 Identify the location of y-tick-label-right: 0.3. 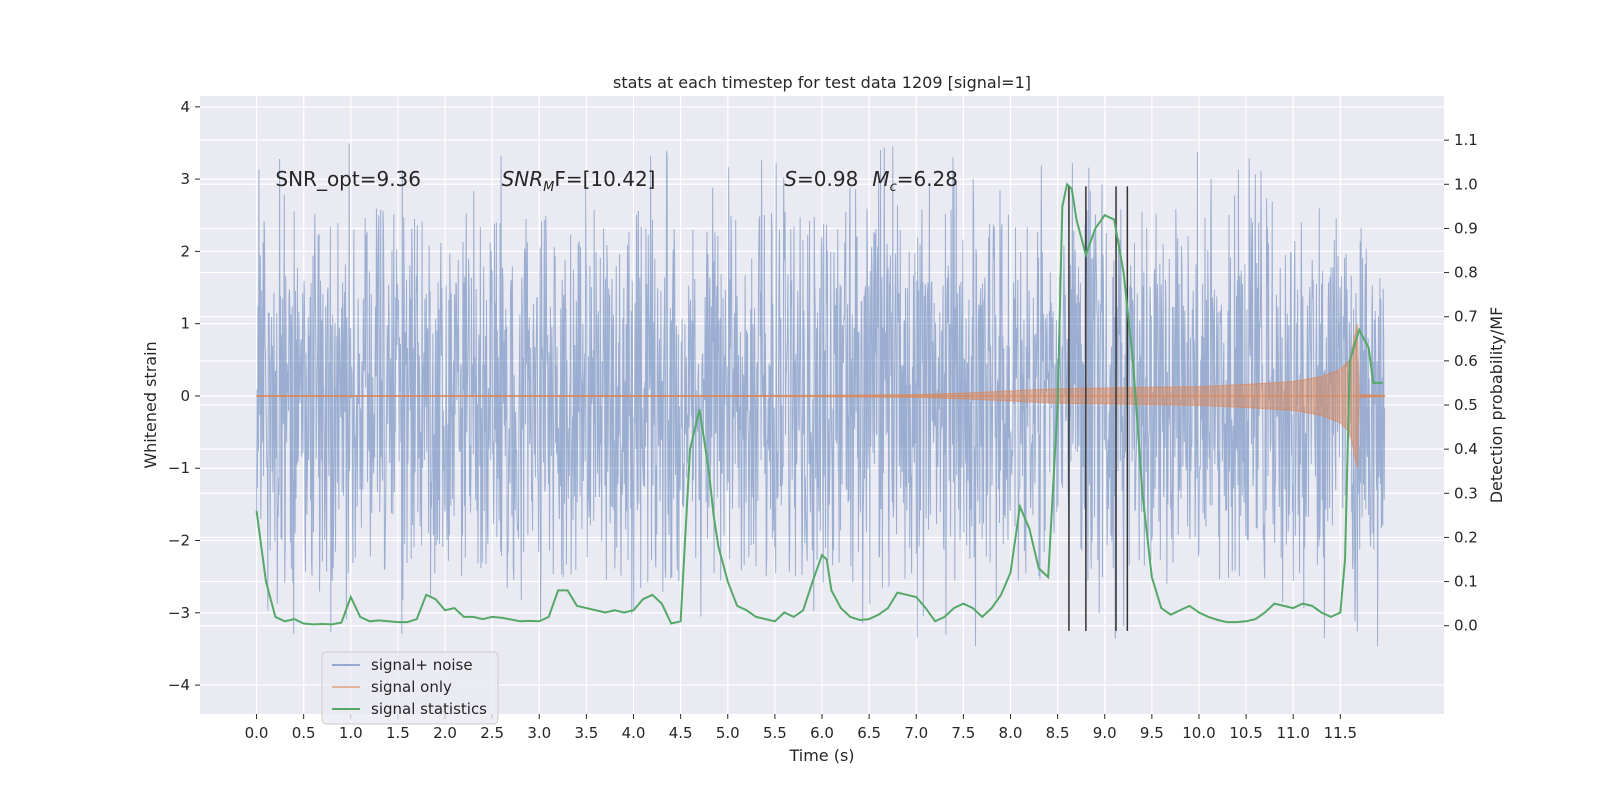
(1466, 493).